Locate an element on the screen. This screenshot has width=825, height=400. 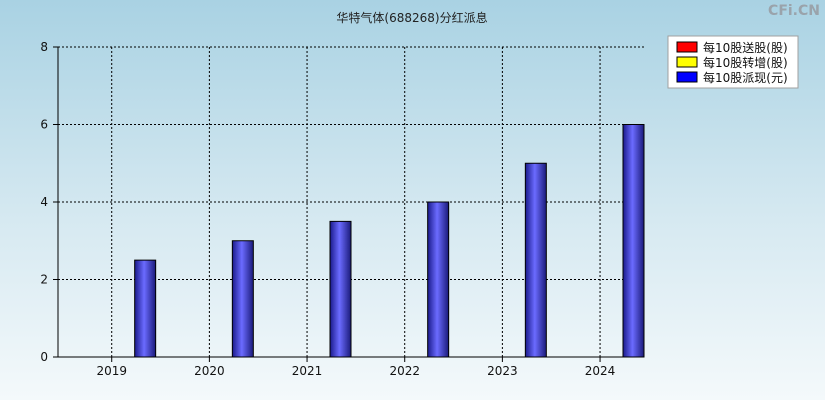
x-tick-label: 2023 is located at coordinates (502, 371).